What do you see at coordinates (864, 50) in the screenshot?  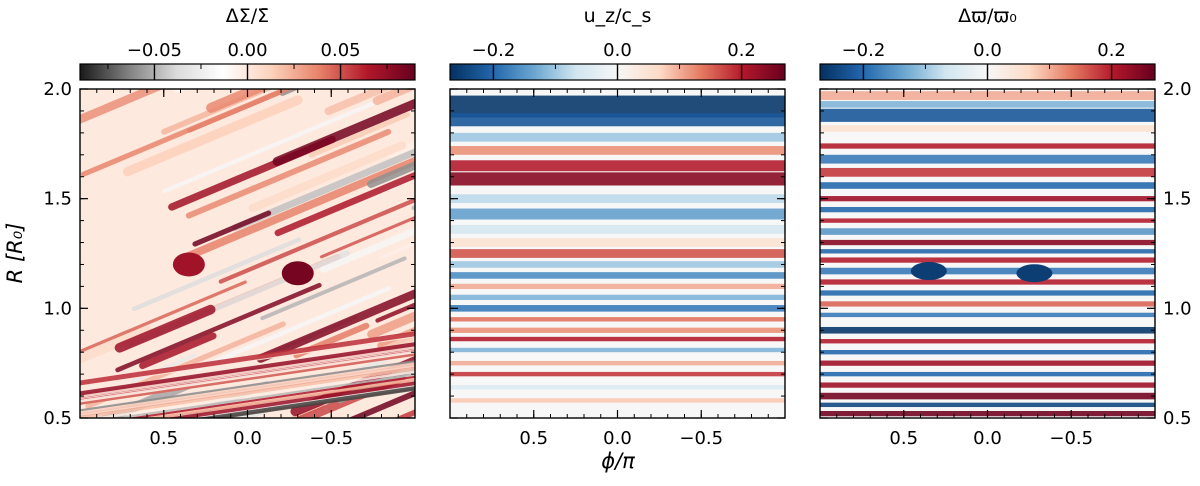 I see `colorbar-tick-label: −0.2` at bounding box center [864, 50].